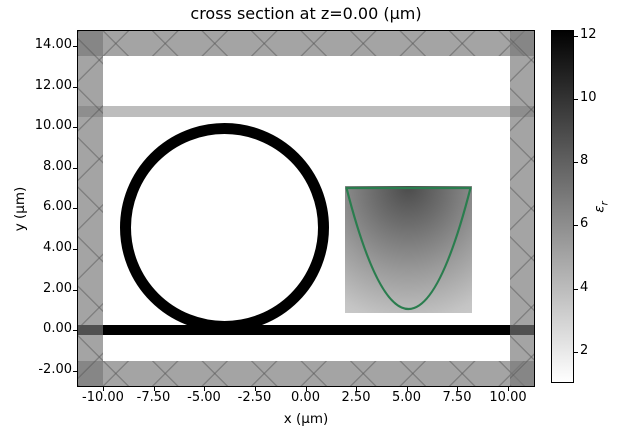  What do you see at coordinates (103, 397) in the screenshot?
I see `x-tick-label: -10.00` at bounding box center [103, 397].